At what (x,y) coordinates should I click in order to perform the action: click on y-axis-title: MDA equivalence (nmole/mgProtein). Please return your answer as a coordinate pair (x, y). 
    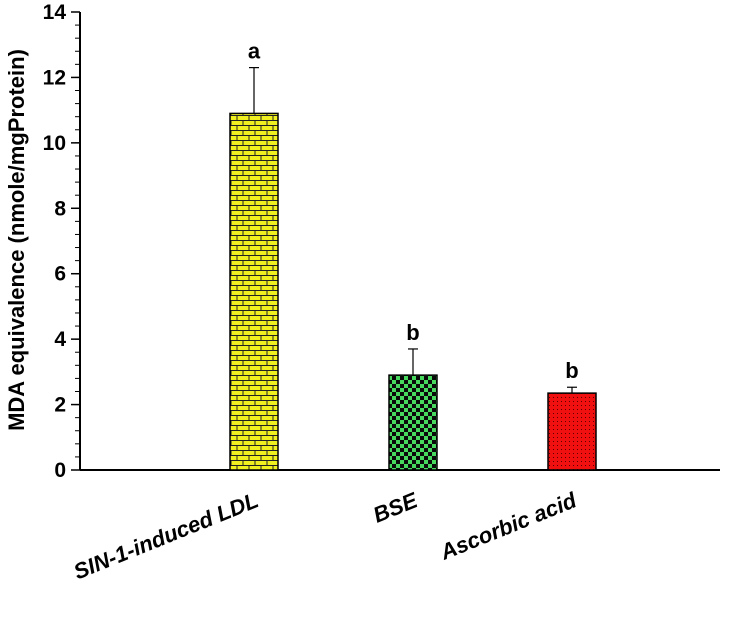
    Looking at the image, I should click on (16, 240).